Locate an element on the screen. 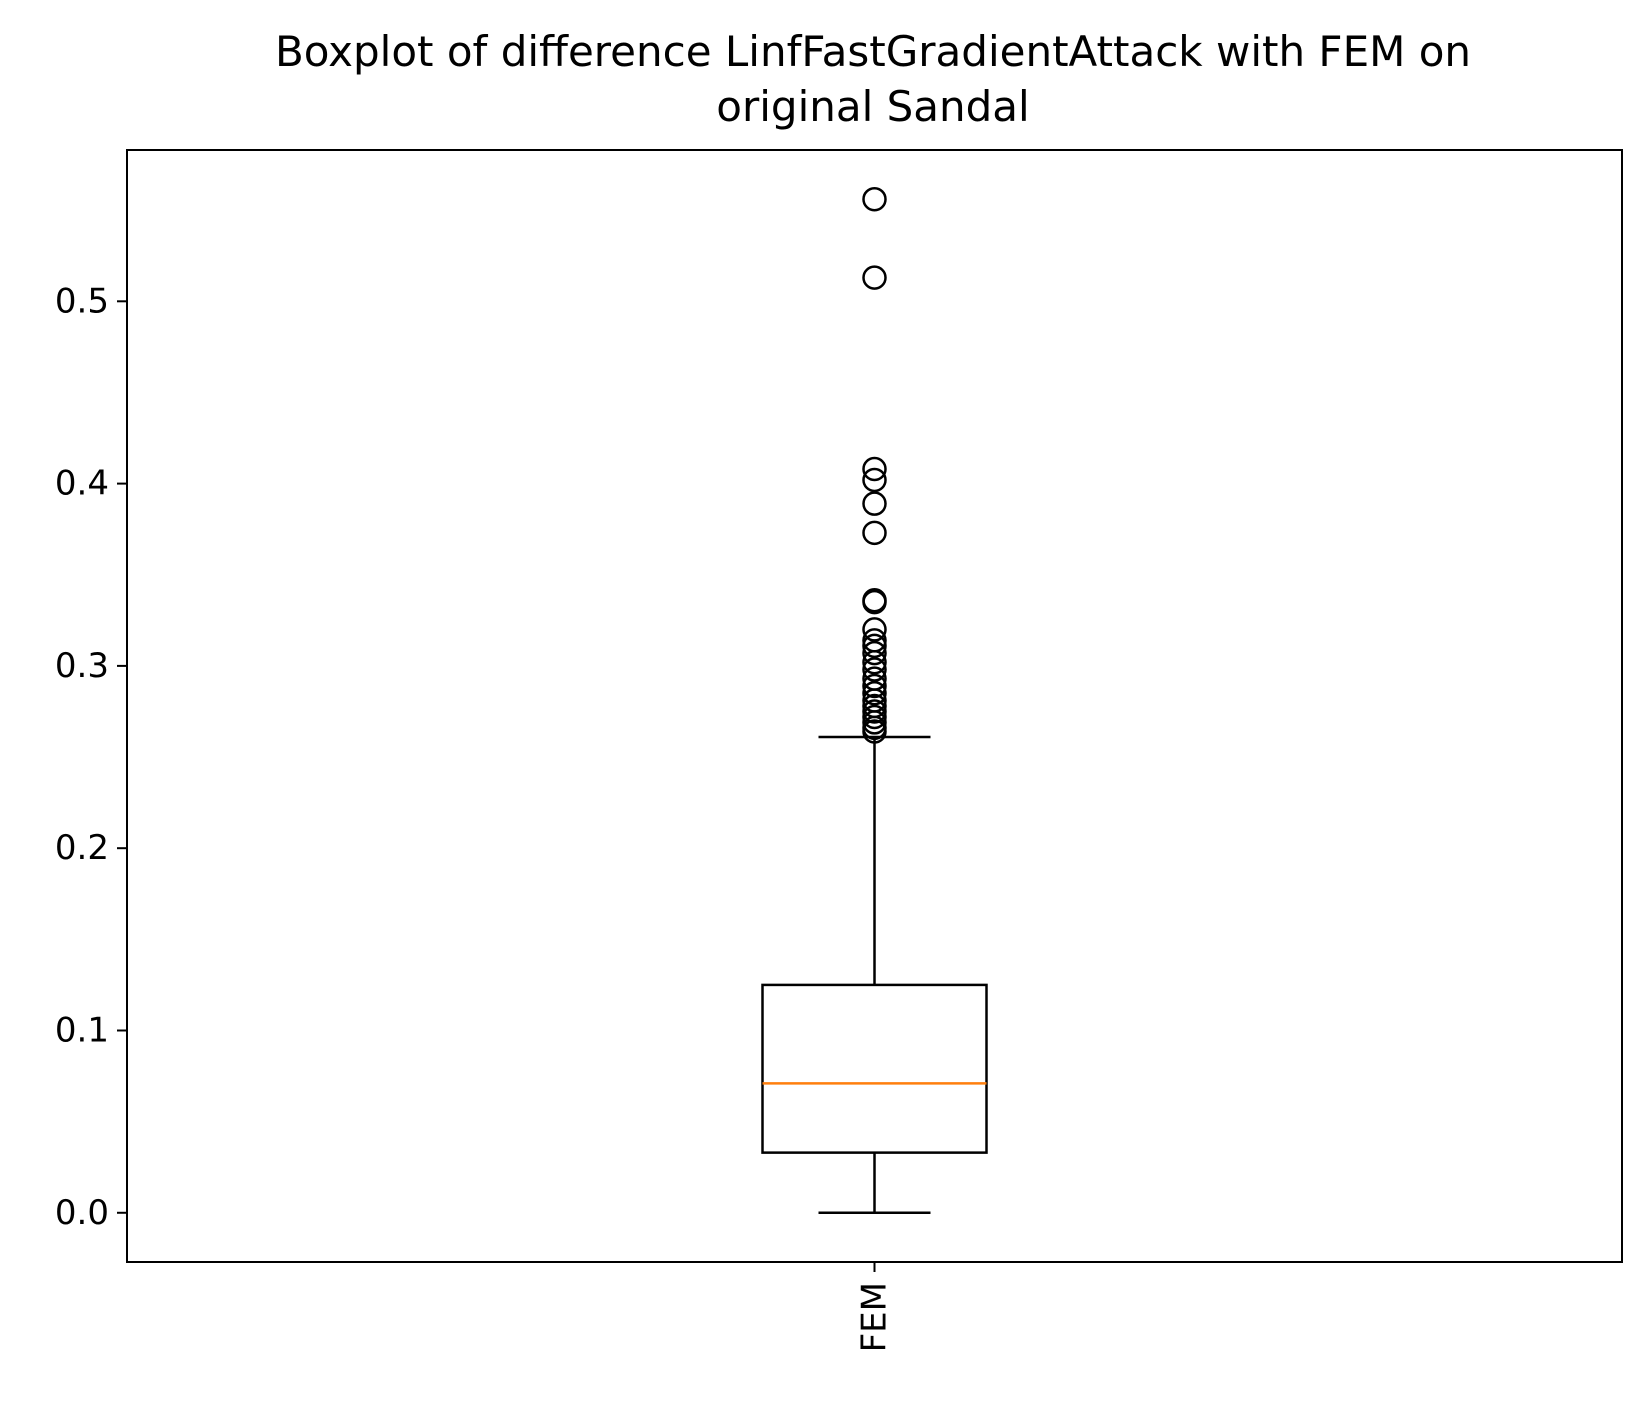  chart-title-line-2: original Sandal is located at coordinates (872, 106).